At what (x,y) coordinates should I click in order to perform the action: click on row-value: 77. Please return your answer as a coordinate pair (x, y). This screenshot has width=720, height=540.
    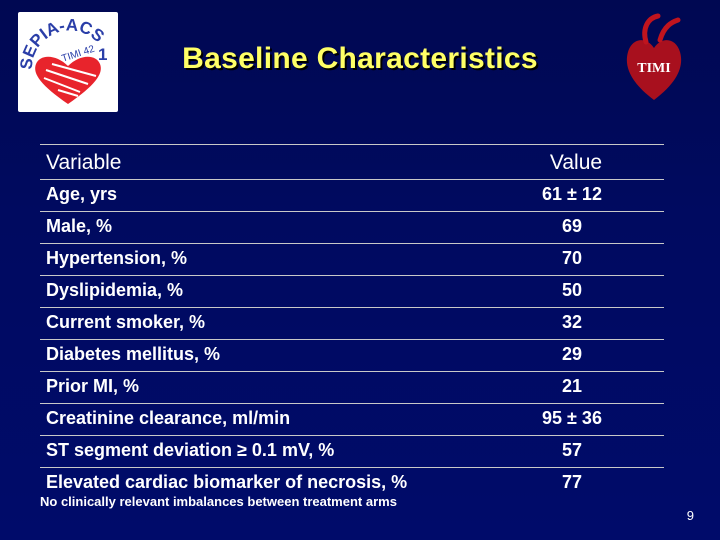
    Looking at the image, I should click on (572, 482).